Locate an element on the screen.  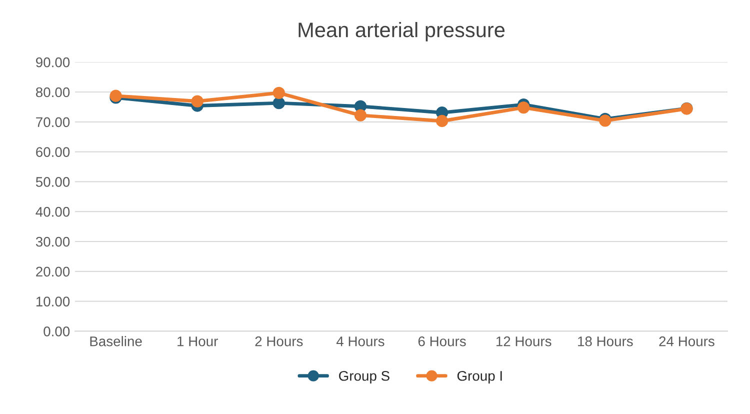
y-tick-label: 90.00 is located at coordinates (53, 62).